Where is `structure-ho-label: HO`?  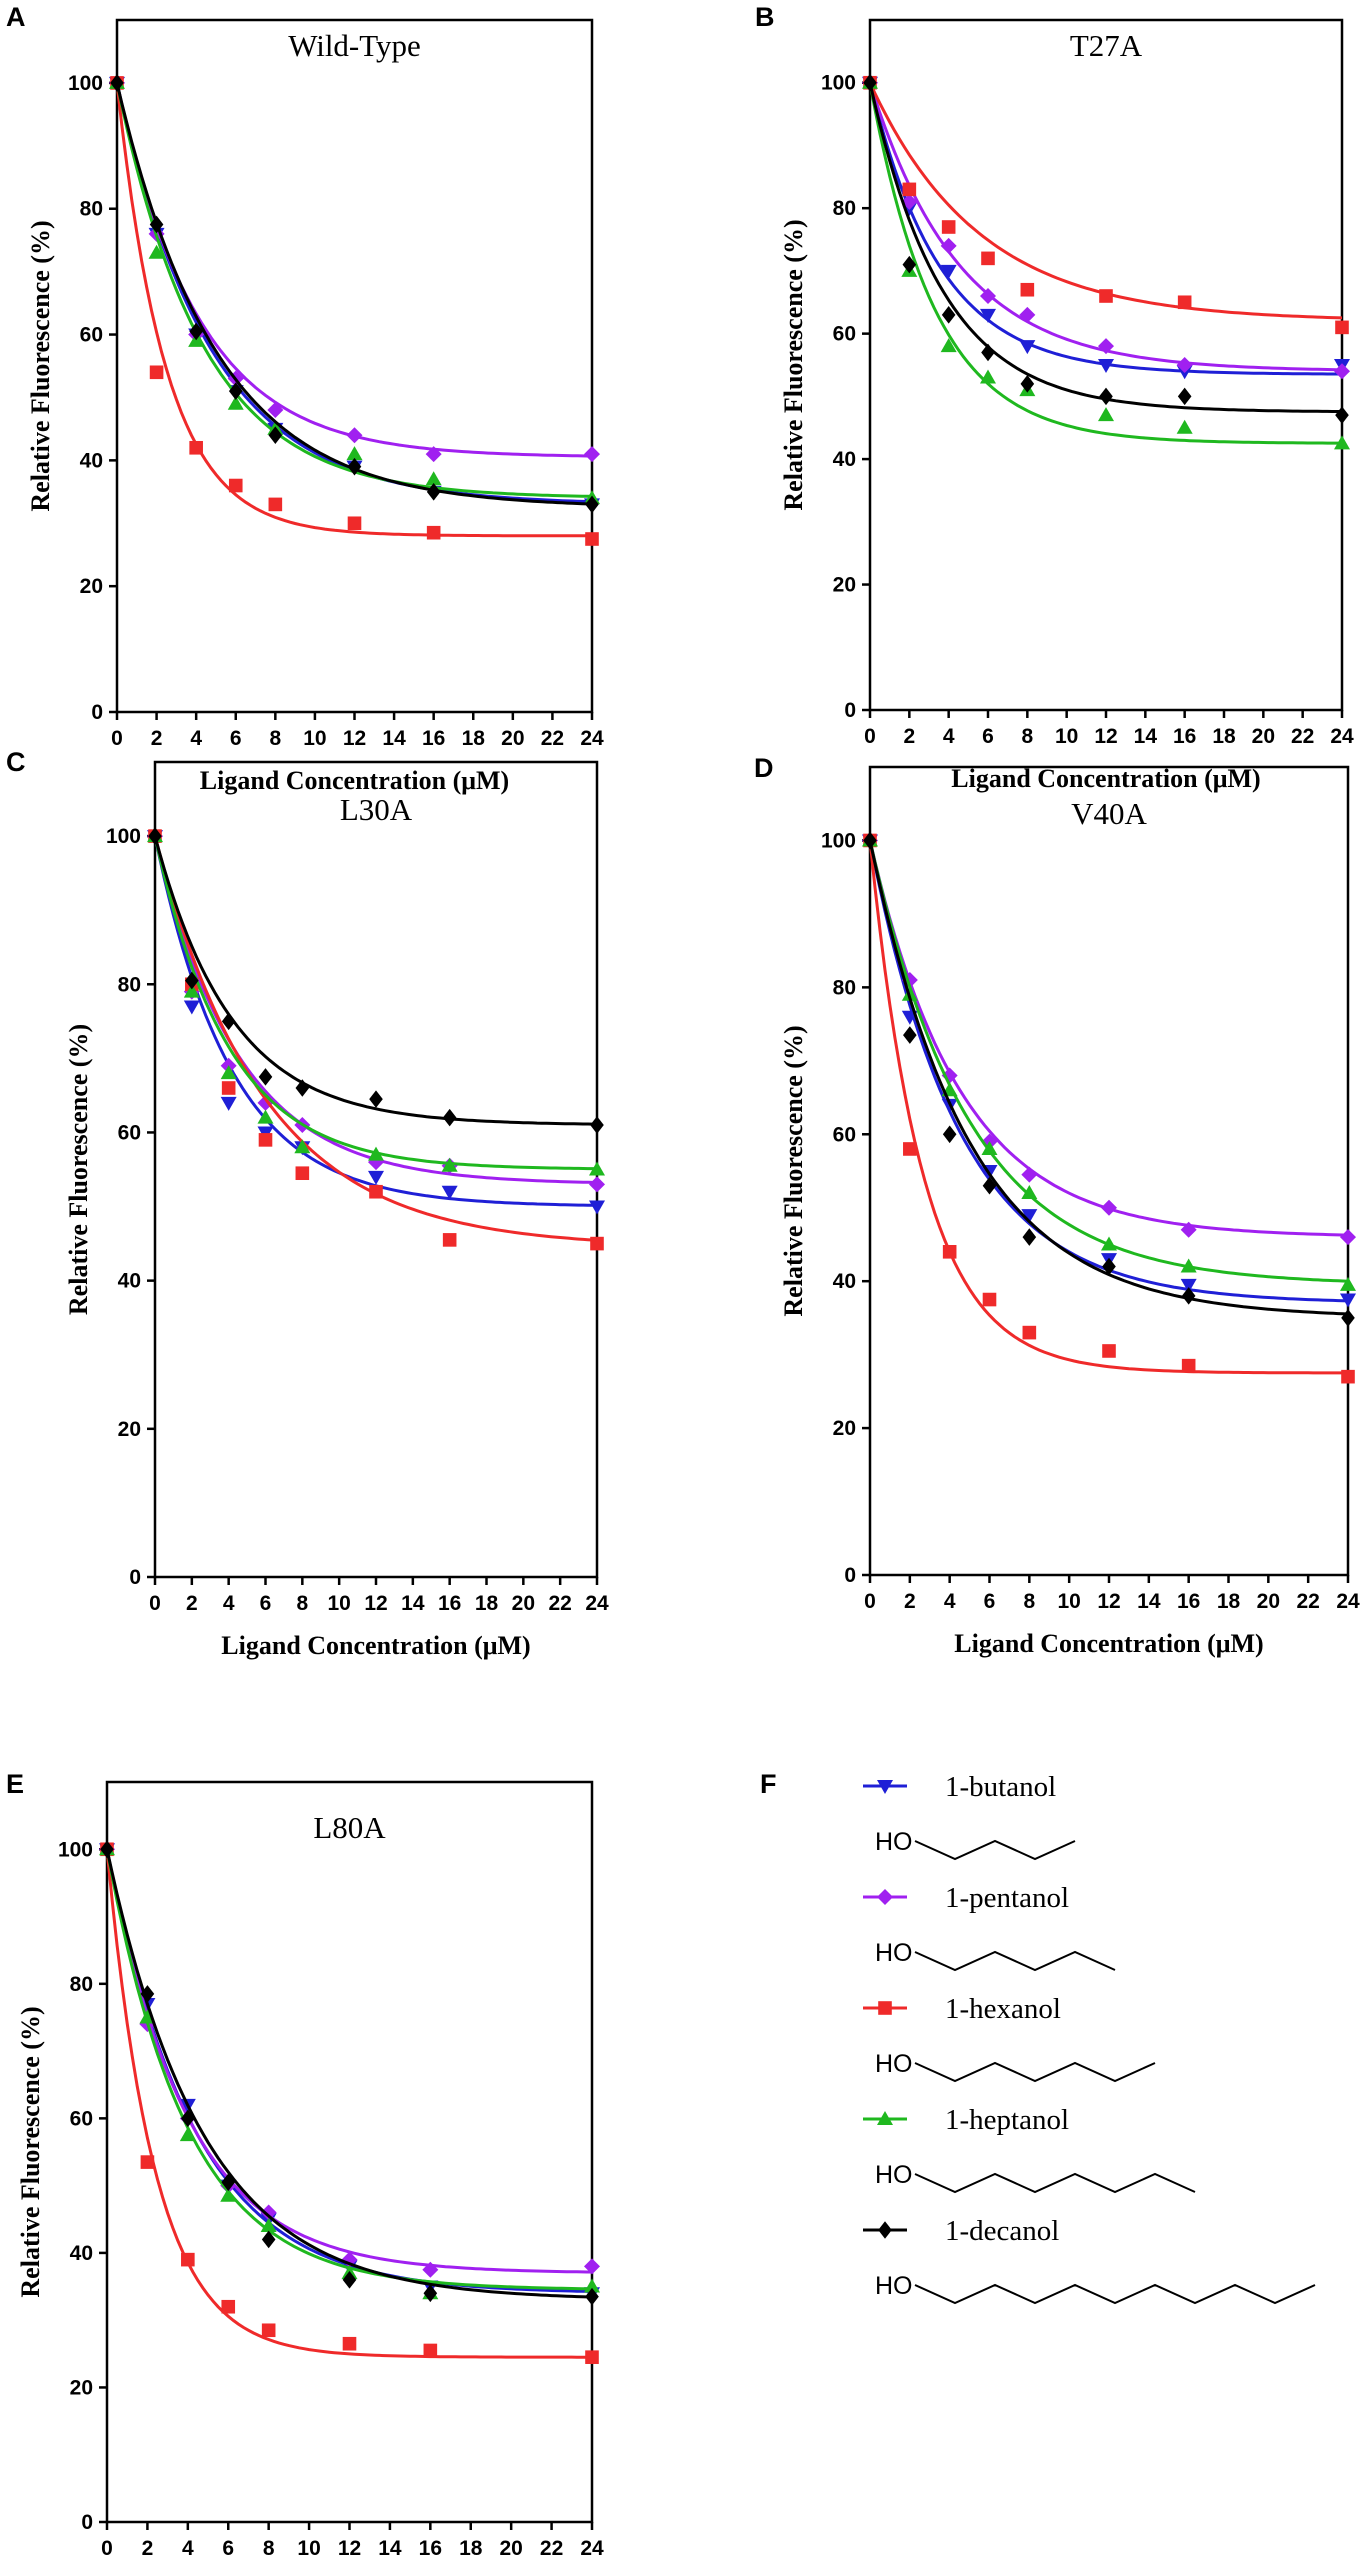
structure-ho-label: HO is located at coordinates (894, 1953).